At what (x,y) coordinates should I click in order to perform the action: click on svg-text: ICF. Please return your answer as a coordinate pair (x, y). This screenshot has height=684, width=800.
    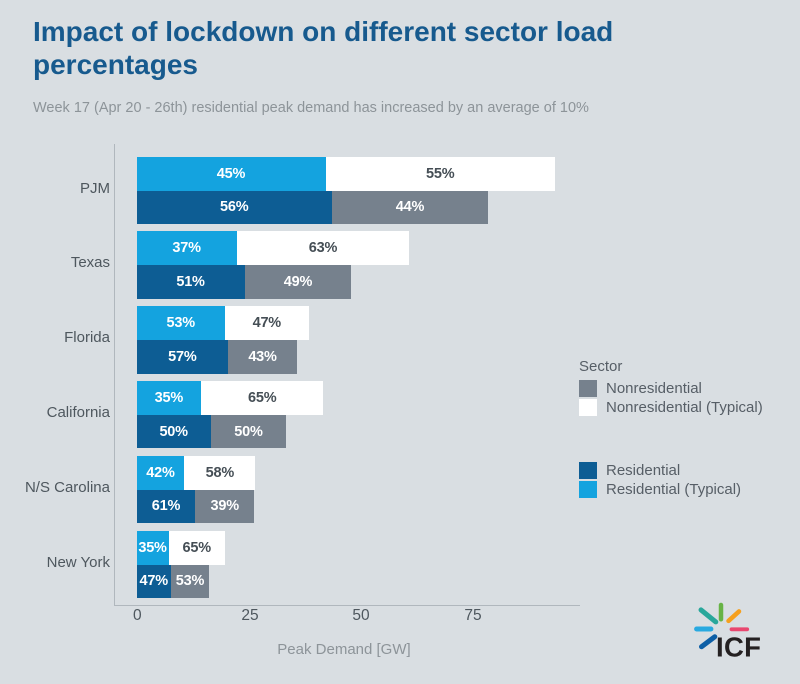
    Looking at the image, I should click on (738, 646).